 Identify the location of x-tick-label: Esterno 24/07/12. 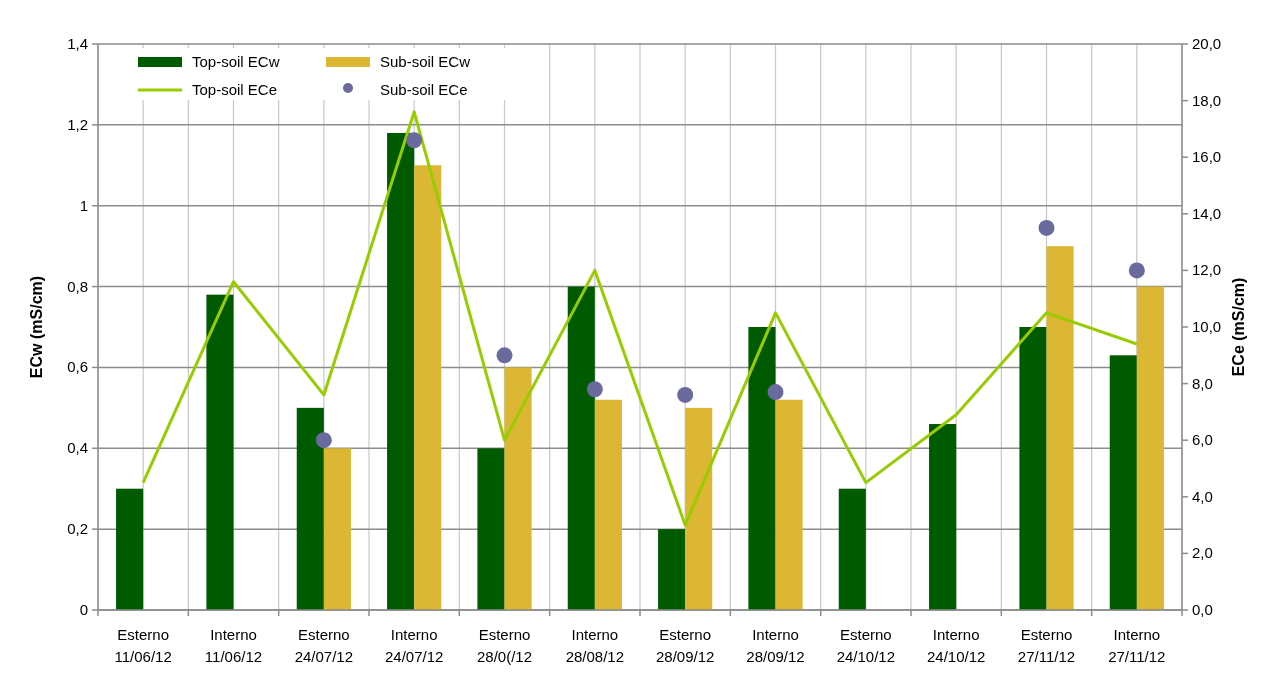
(324, 645).